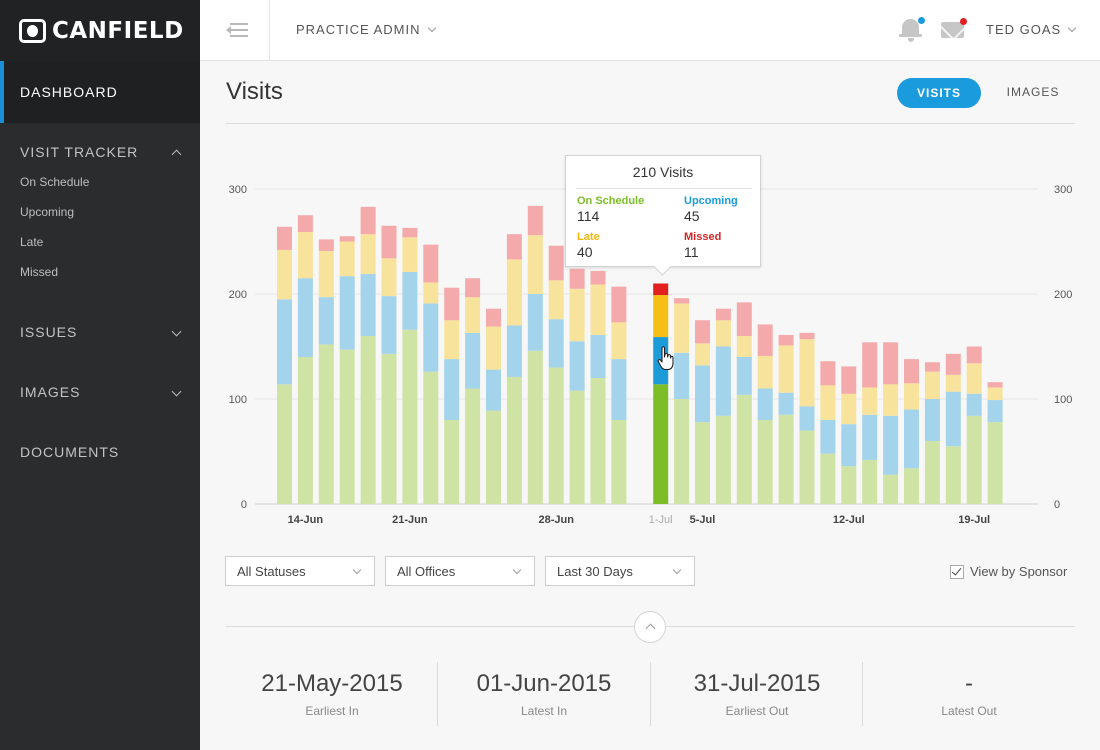  What do you see at coordinates (100, 152) in the screenshot?
I see `sidebar-item-visit-tracker: VISIT TRACKER` at bounding box center [100, 152].